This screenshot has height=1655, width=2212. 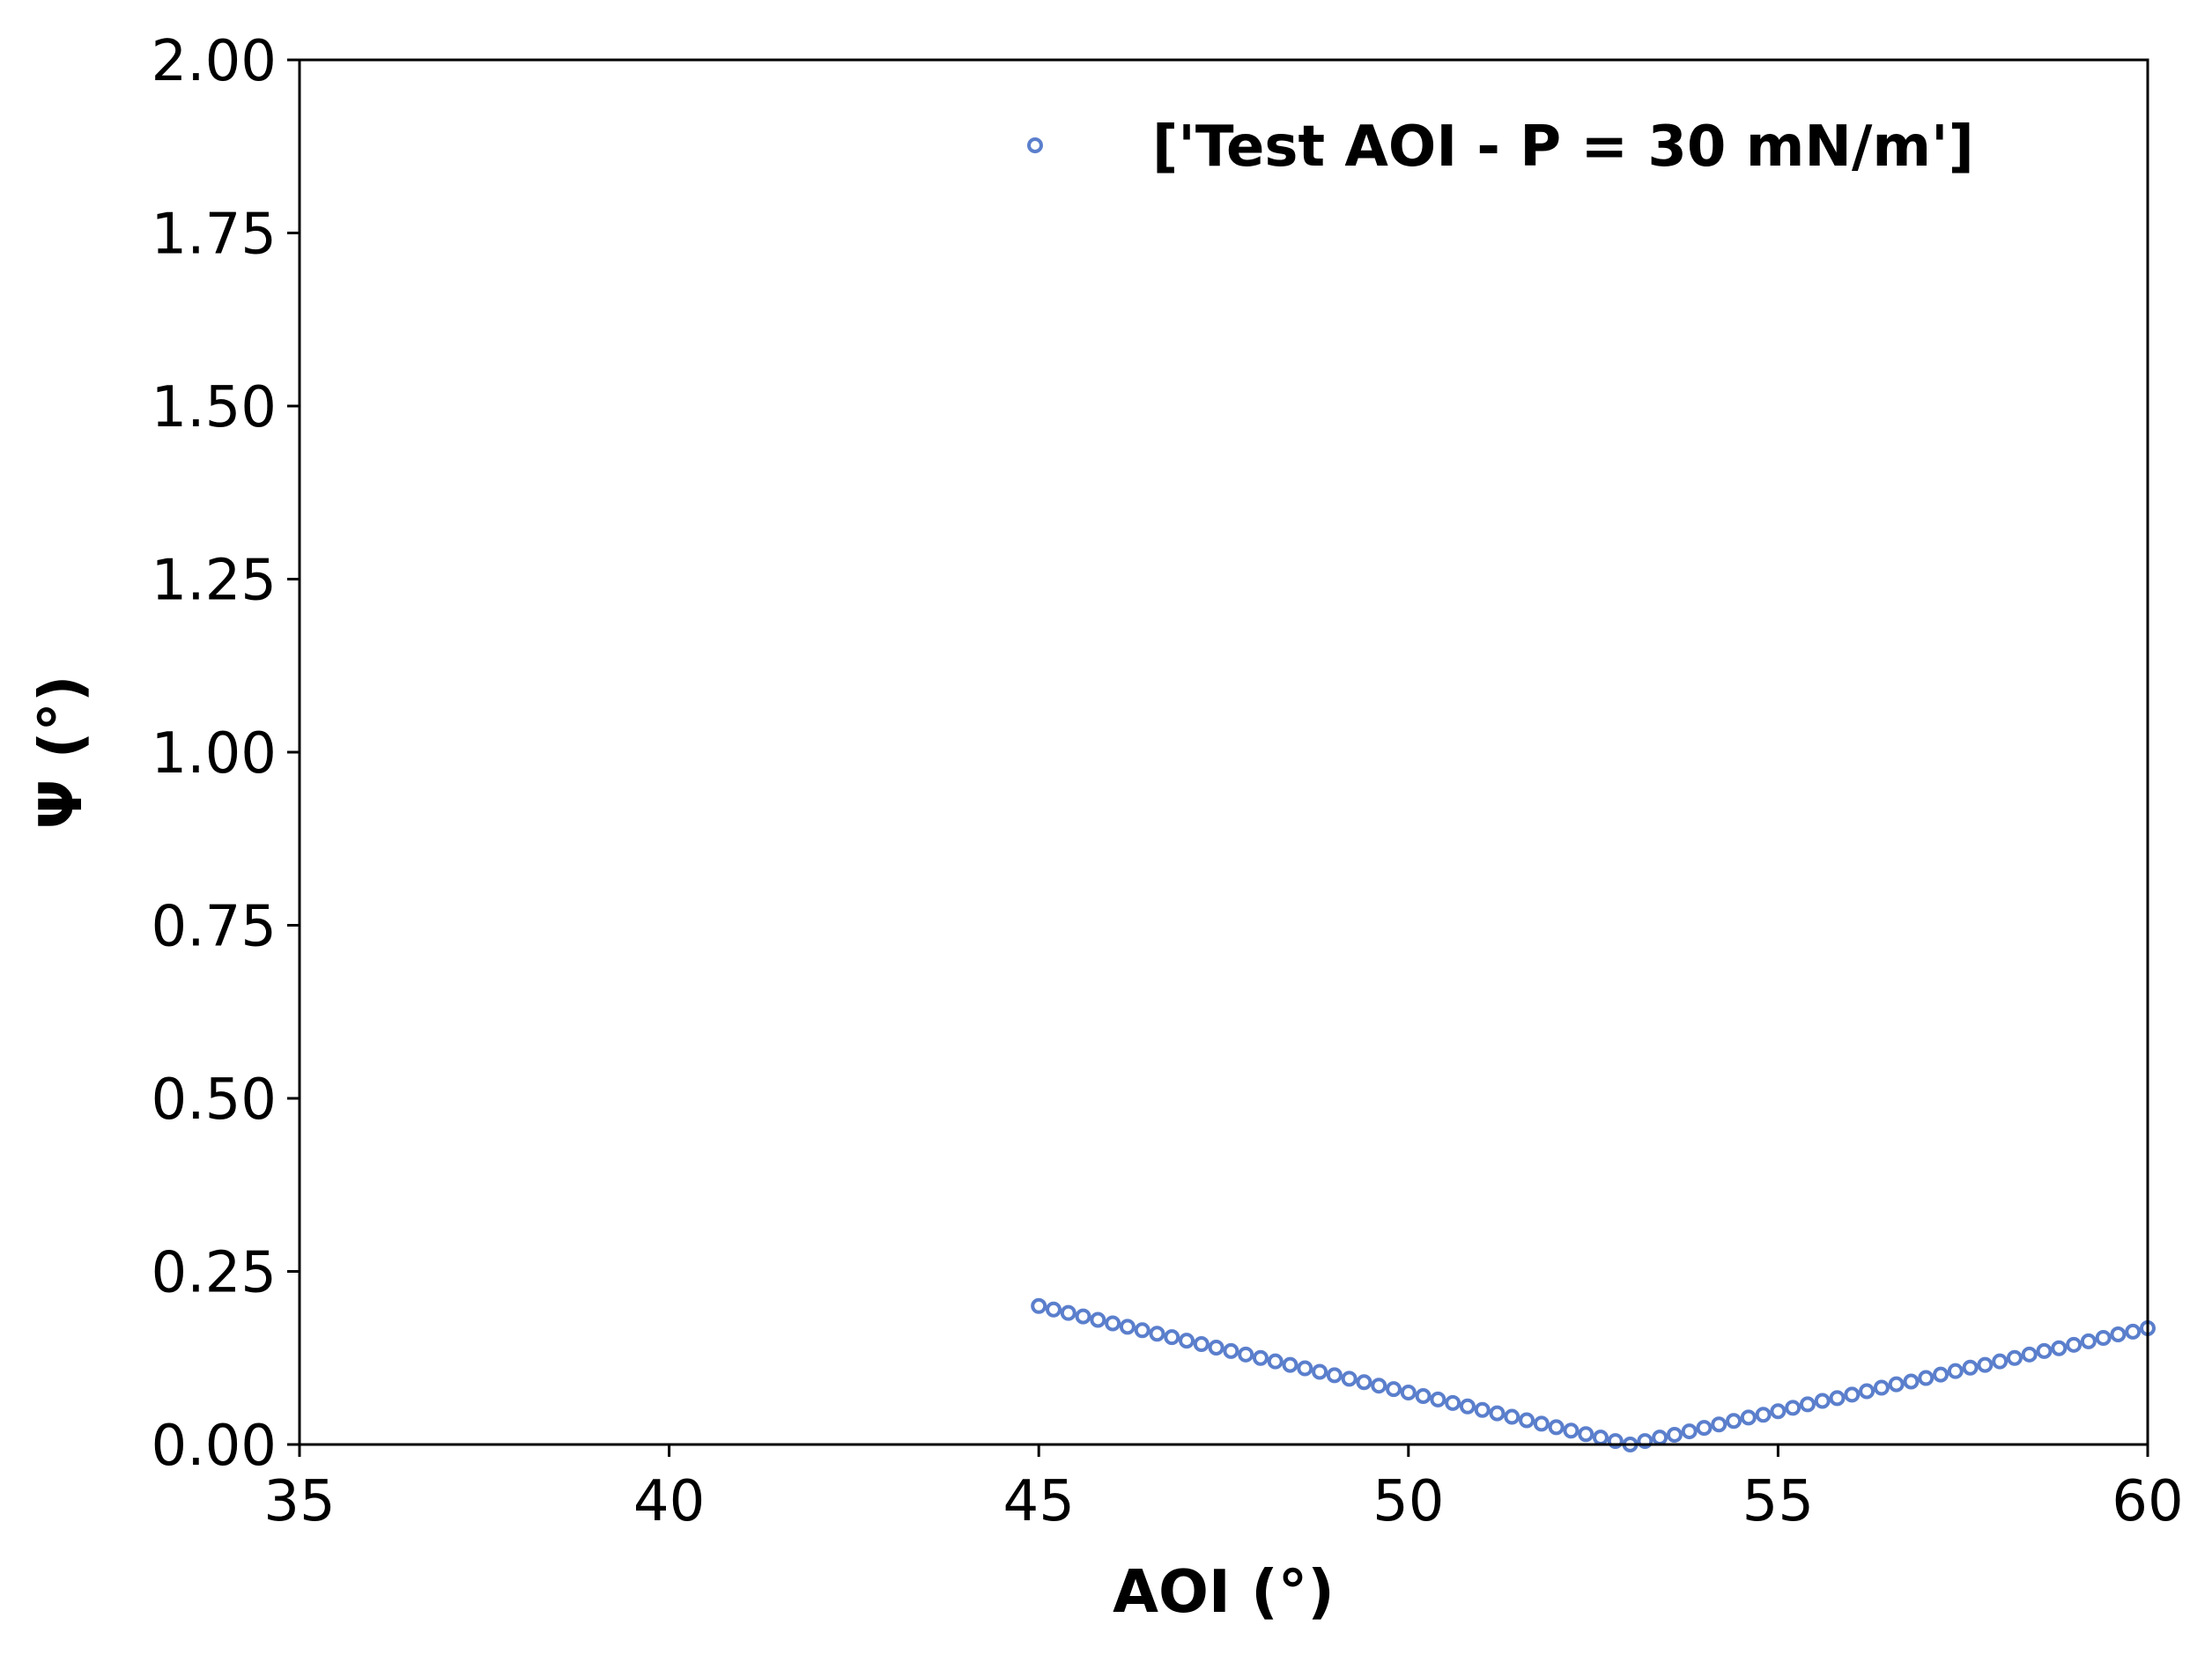 I want to click on y-axis-label: Ψ (°), so click(x=60, y=753).